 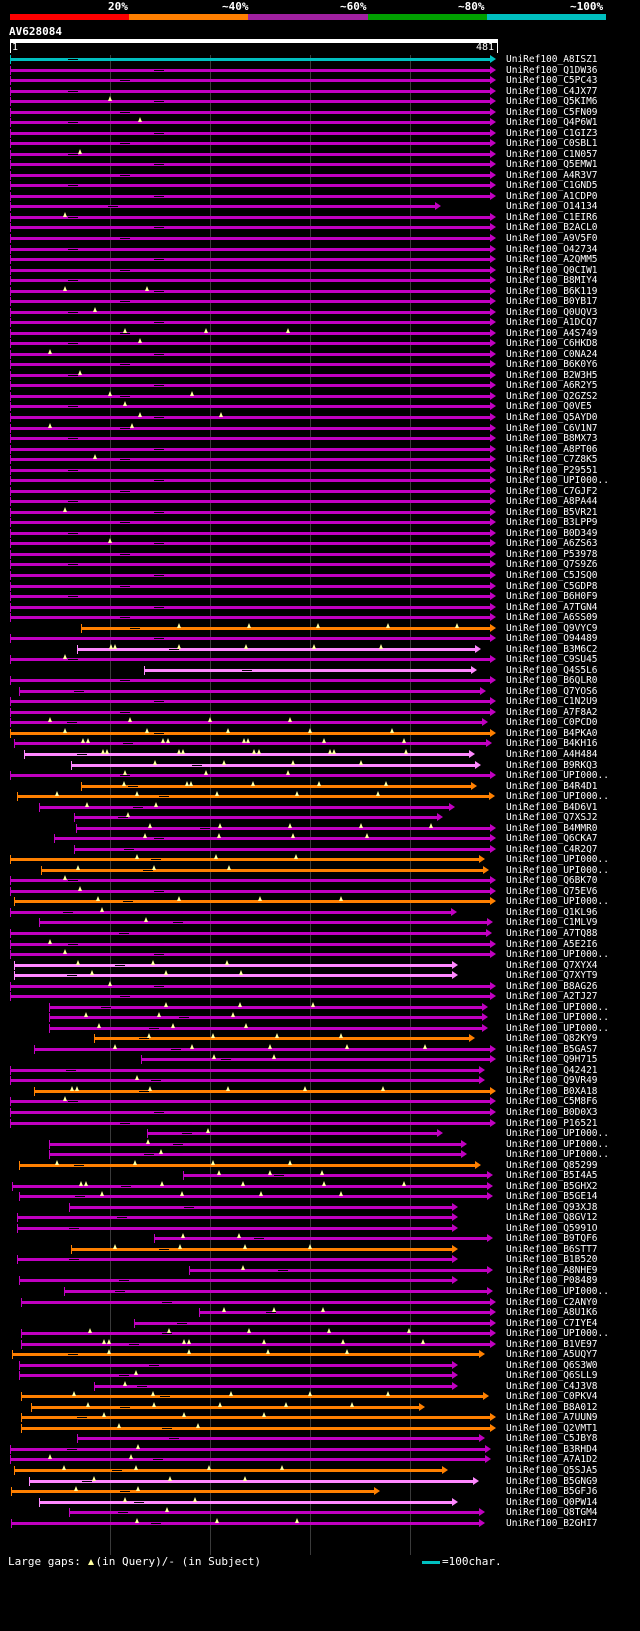 I want to click on hit-accession: UniRef100_B5GAS7, so click(x=552, y=1049).